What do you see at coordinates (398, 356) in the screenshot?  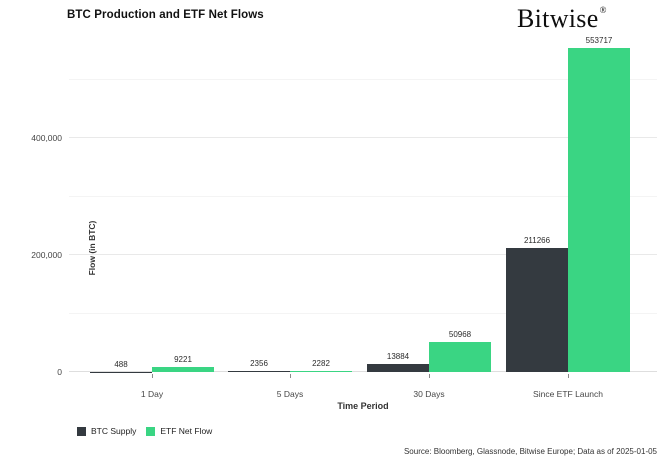 I see `value-label-btc-supply-30-days: 13884` at bounding box center [398, 356].